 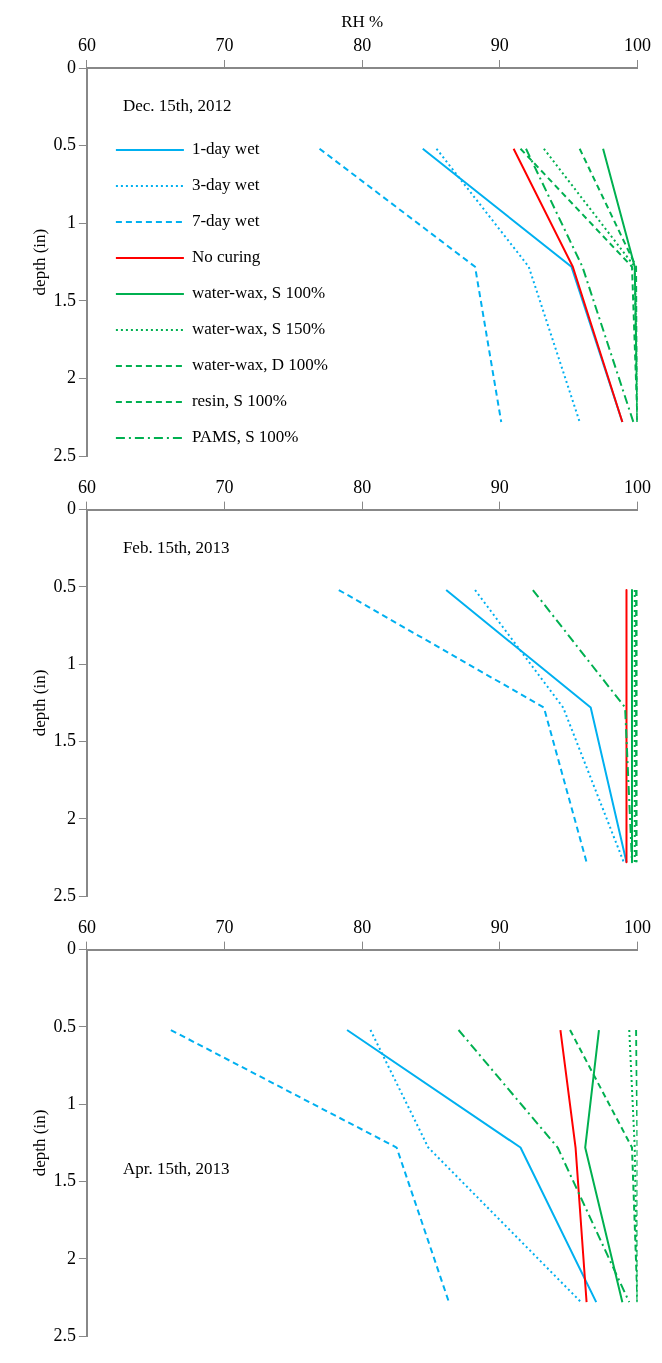 I want to click on legend-label: 7-day wet, so click(x=225, y=221).